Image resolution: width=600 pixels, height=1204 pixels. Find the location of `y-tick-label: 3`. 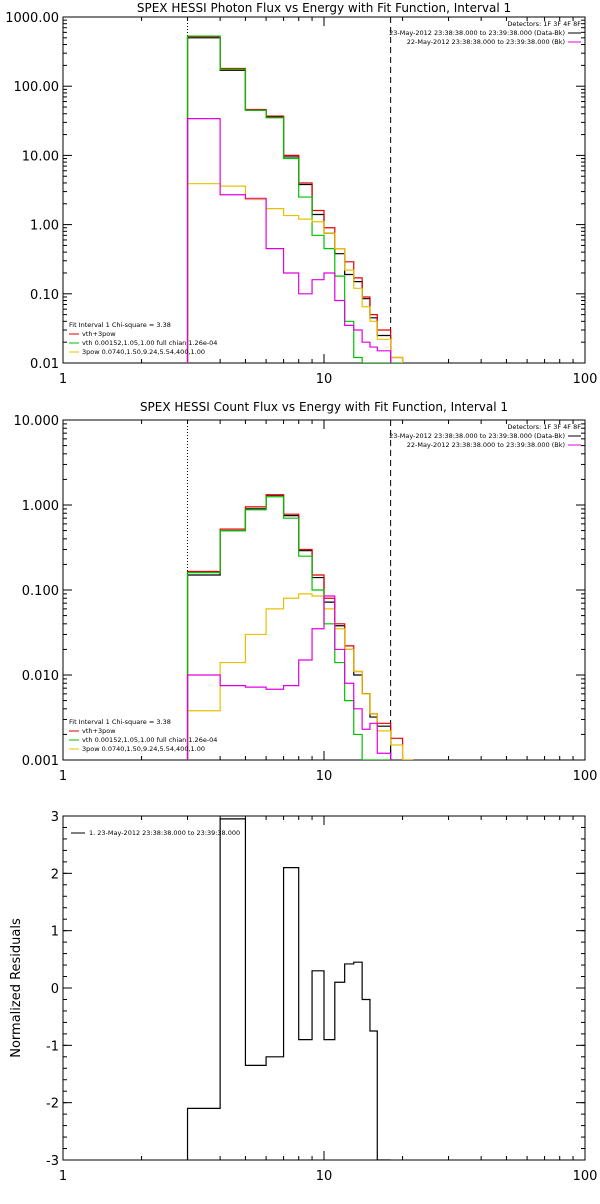

y-tick-label: 3 is located at coordinates (55, 817).